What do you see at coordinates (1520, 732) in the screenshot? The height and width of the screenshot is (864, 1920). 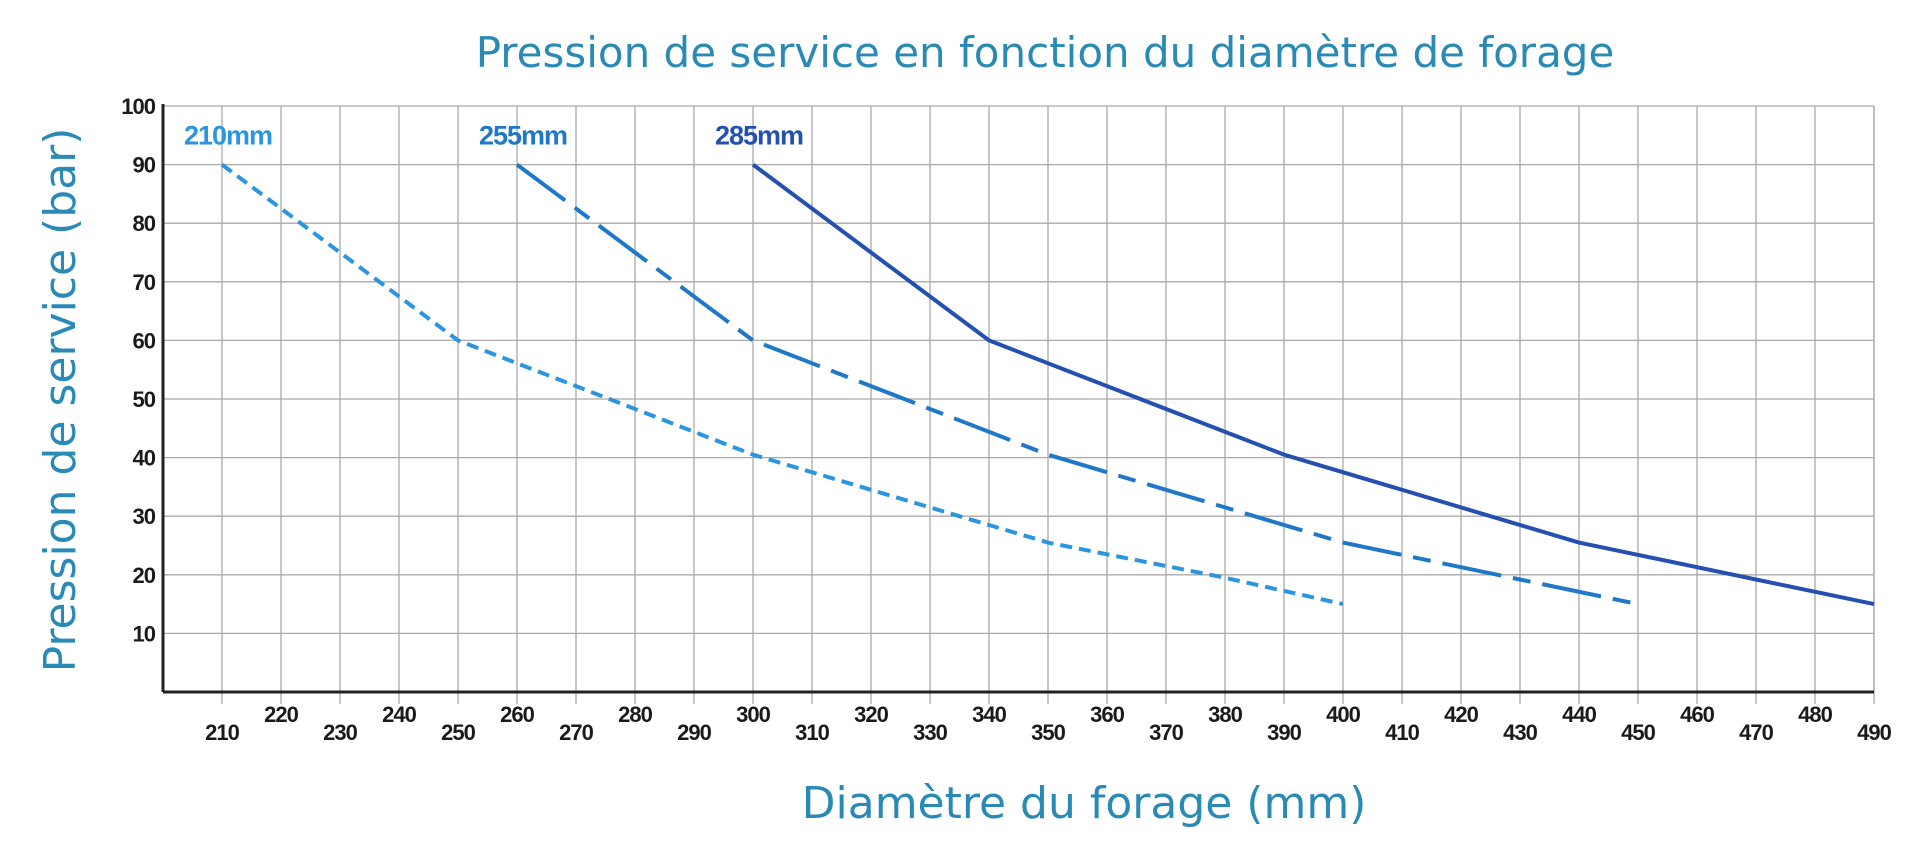 I see `x-tick-label: 430` at bounding box center [1520, 732].